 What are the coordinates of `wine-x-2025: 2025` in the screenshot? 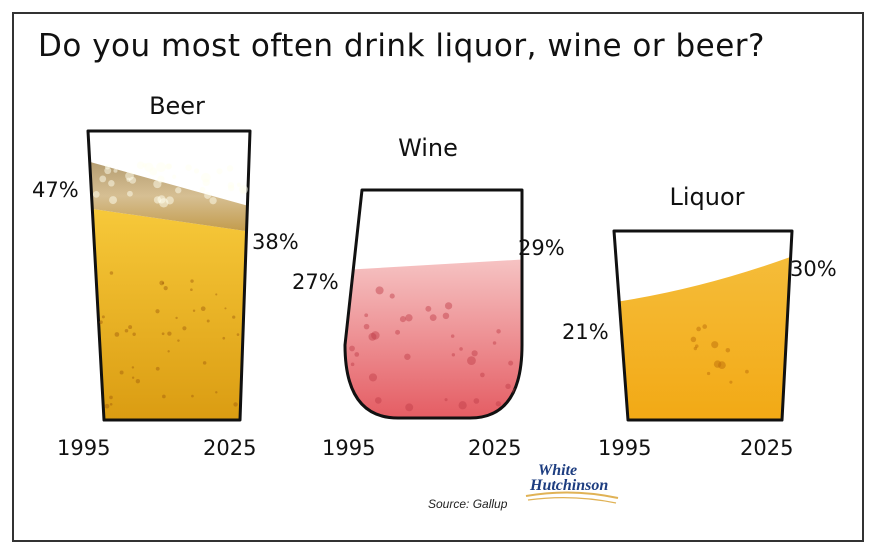 It's located at (494, 448).